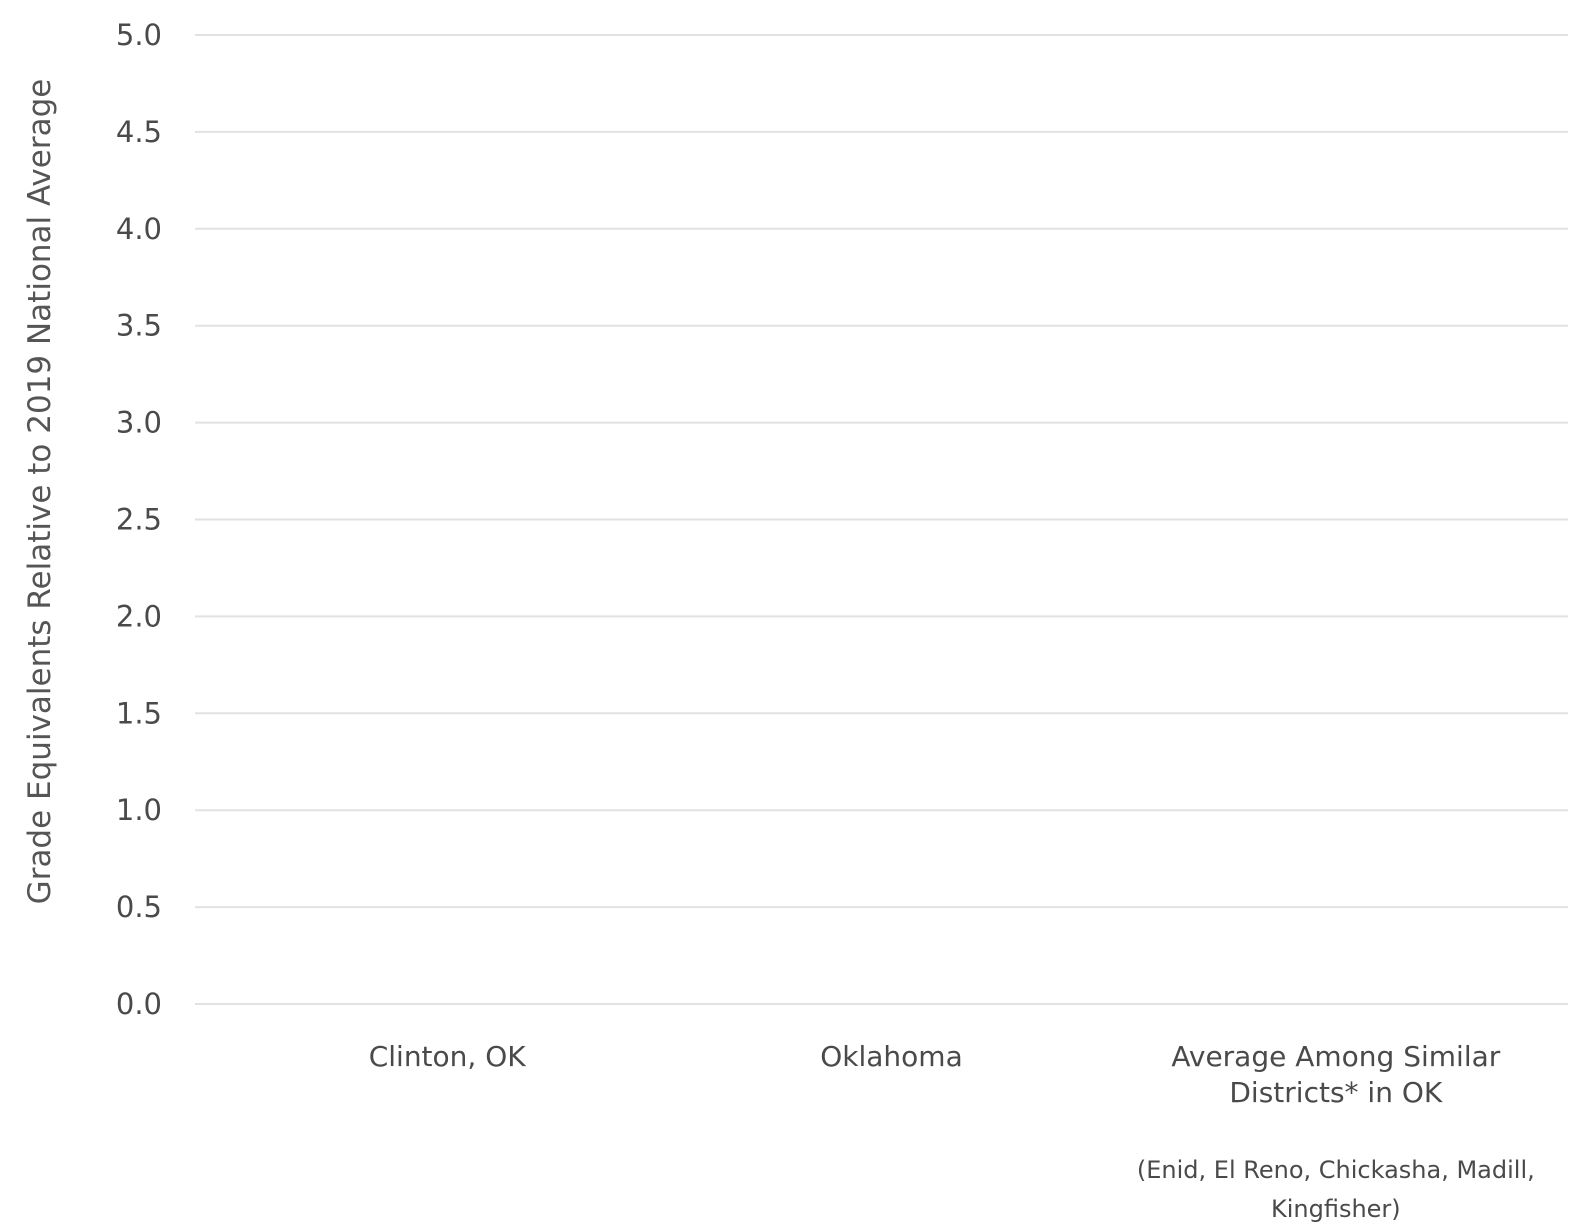 Image resolution: width=1576 pixels, height=1229 pixels. What do you see at coordinates (139, 616) in the screenshot?
I see `y-tick-label: 2.0` at bounding box center [139, 616].